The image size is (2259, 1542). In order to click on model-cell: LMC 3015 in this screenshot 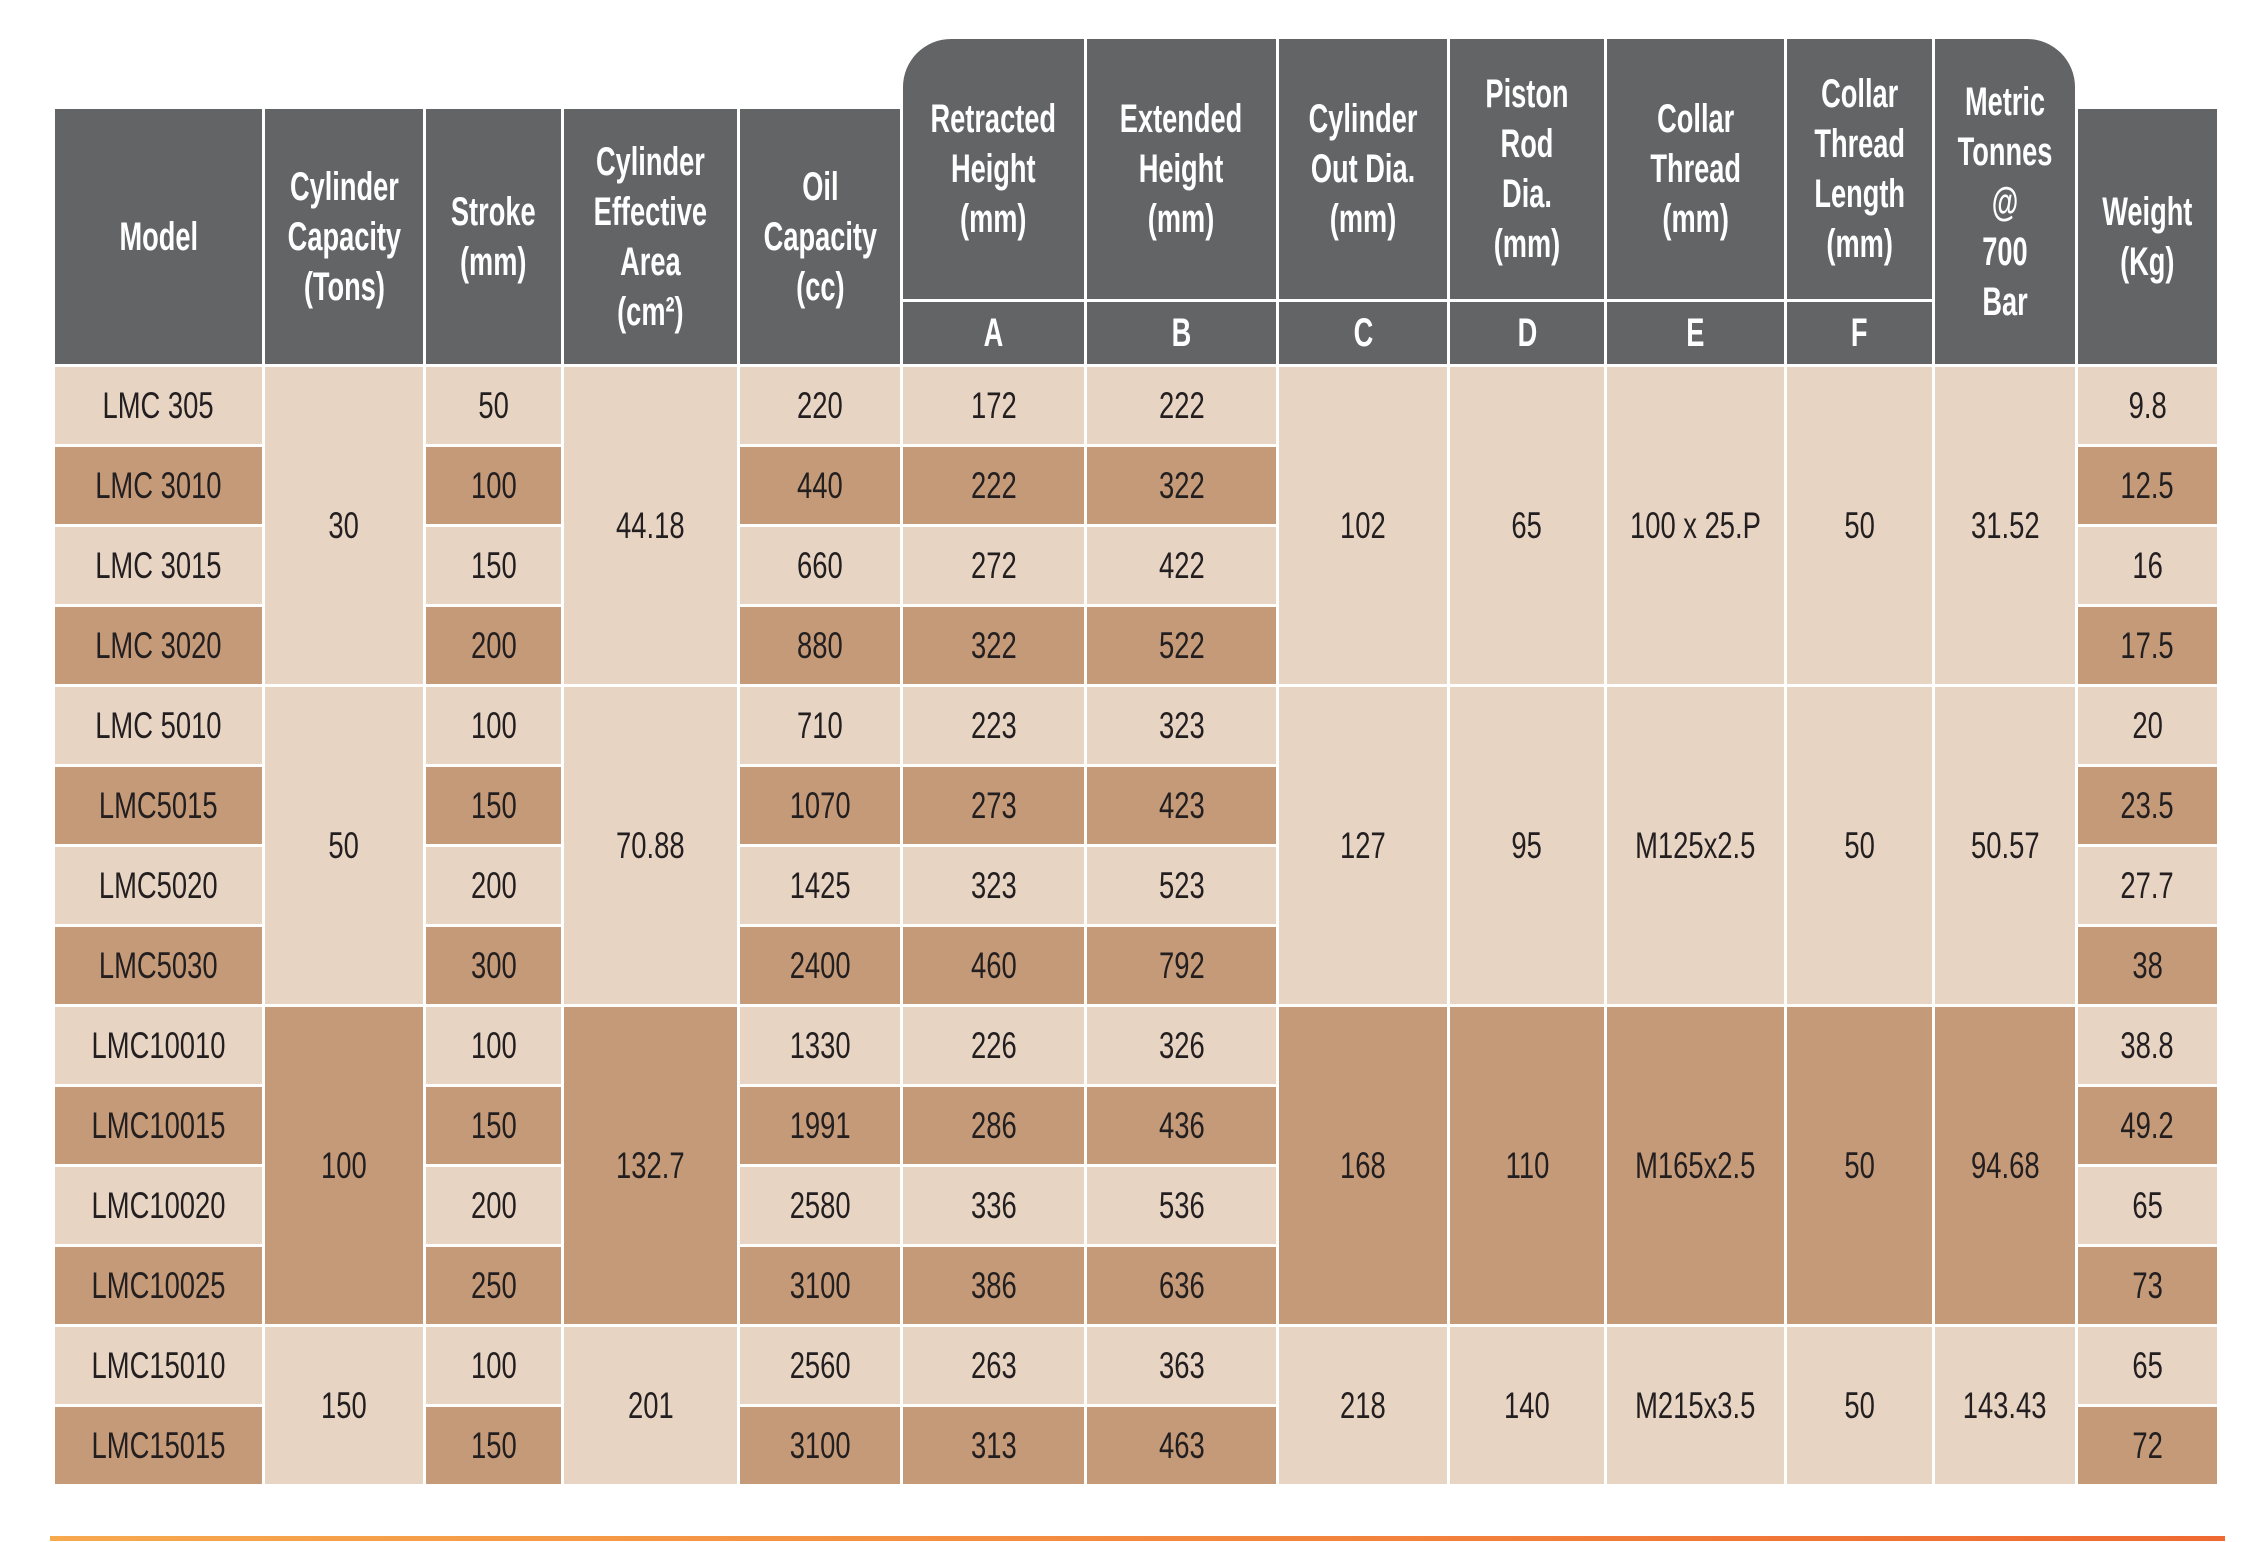, I will do `click(158, 565)`.